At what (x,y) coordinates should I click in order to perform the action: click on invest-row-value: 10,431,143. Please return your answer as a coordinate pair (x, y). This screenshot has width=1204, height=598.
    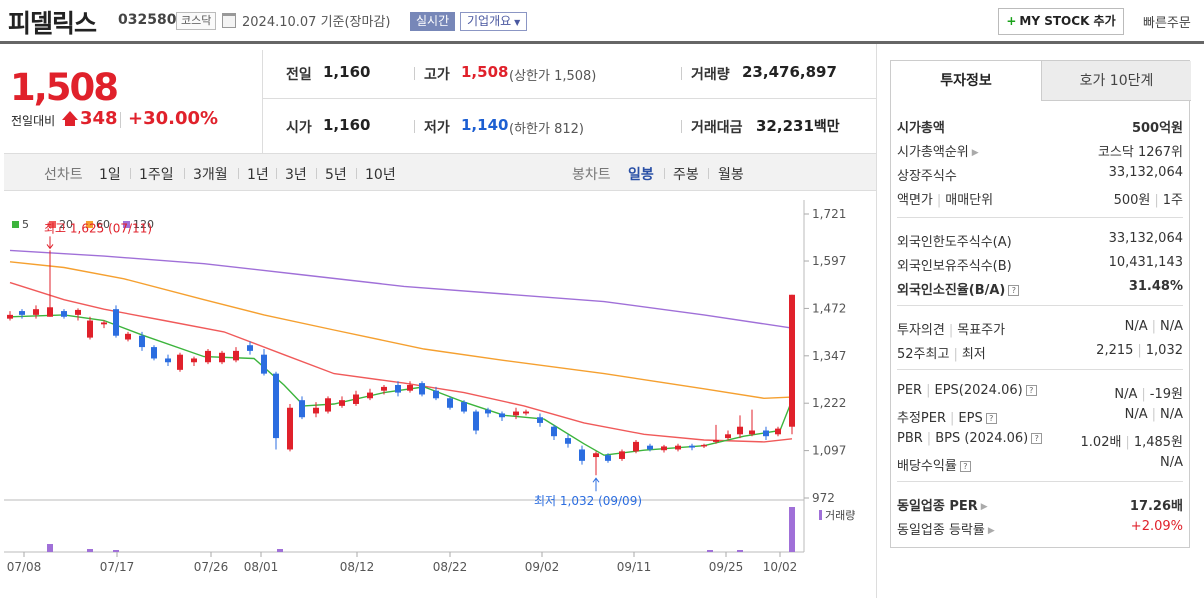
    Looking at the image, I should click on (1146, 262).